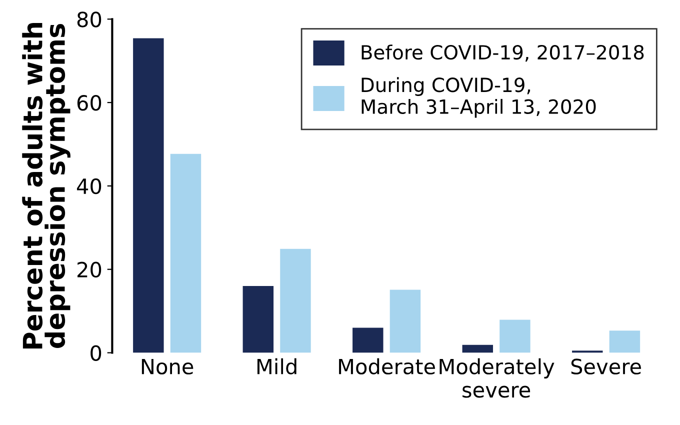  I want to click on x-tick-label: Mild, so click(276, 366).